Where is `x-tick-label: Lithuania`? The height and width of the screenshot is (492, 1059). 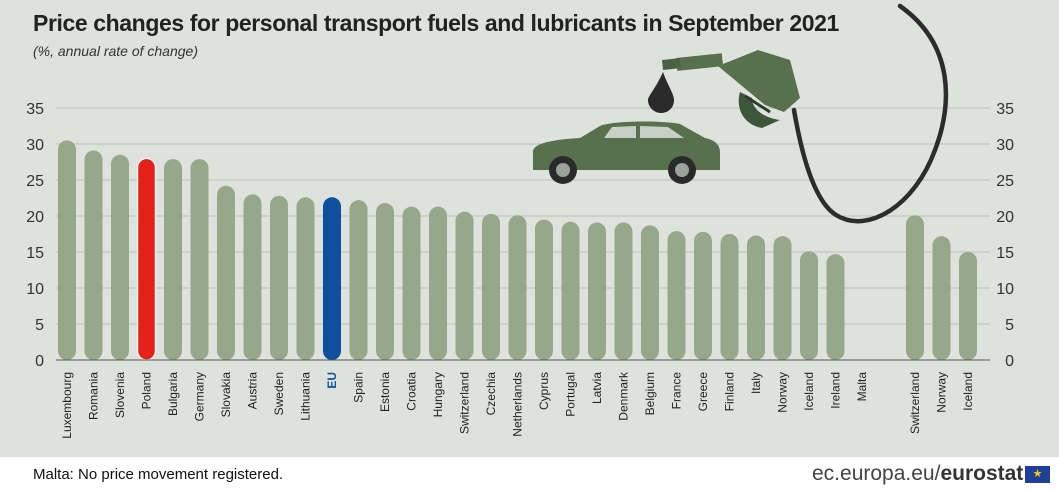 x-tick-label: Lithuania is located at coordinates (306, 396).